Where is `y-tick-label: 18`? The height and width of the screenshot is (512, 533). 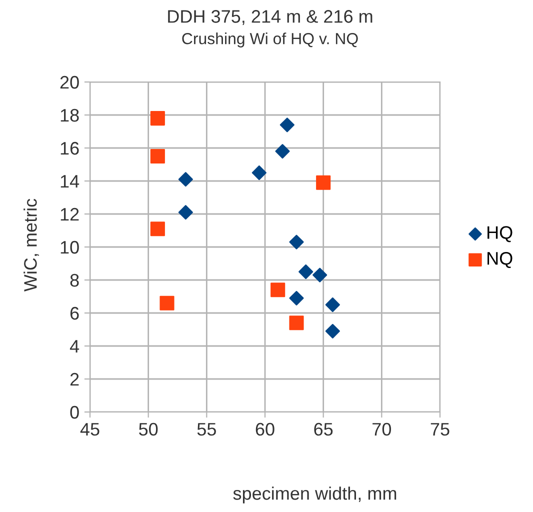 y-tick-label: 18 is located at coordinates (69, 115).